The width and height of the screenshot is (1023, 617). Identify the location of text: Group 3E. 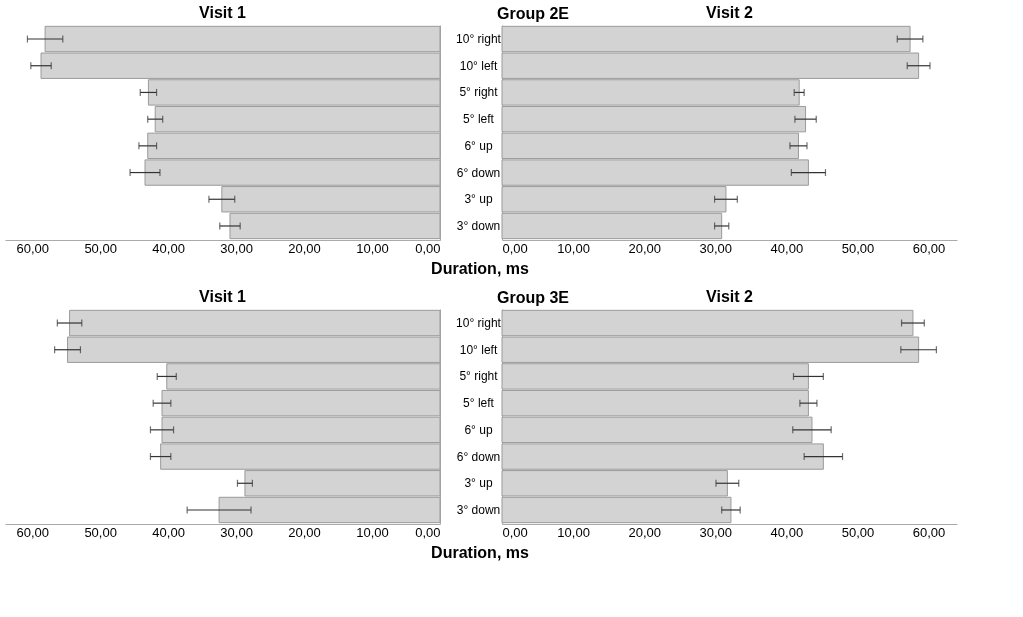
(533, 297).